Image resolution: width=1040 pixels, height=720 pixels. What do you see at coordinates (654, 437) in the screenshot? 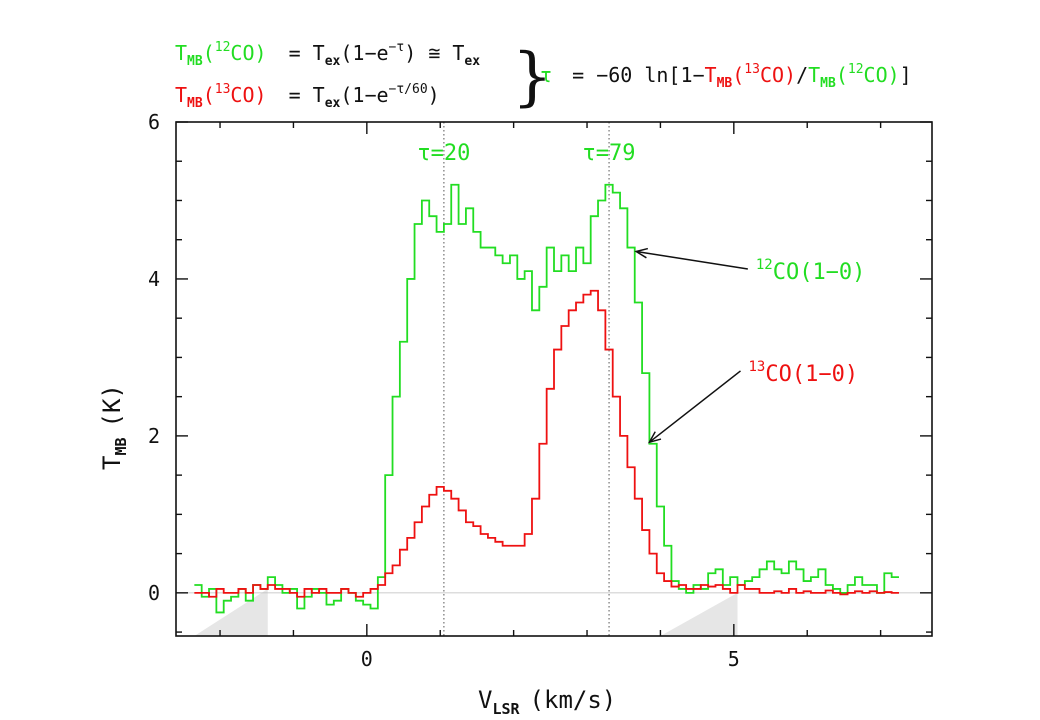
I see `series-arrow-head-13co` at bounding box center [654, 437].